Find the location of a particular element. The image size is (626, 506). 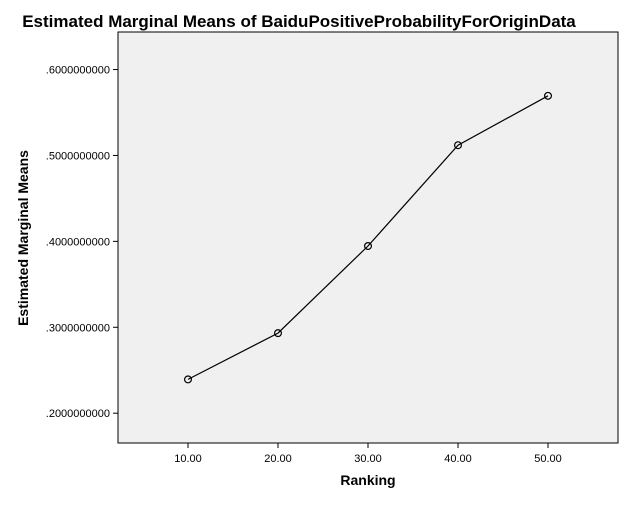

y-axis-title: Estimated Marginal Means is located at coordinates (23, 238).